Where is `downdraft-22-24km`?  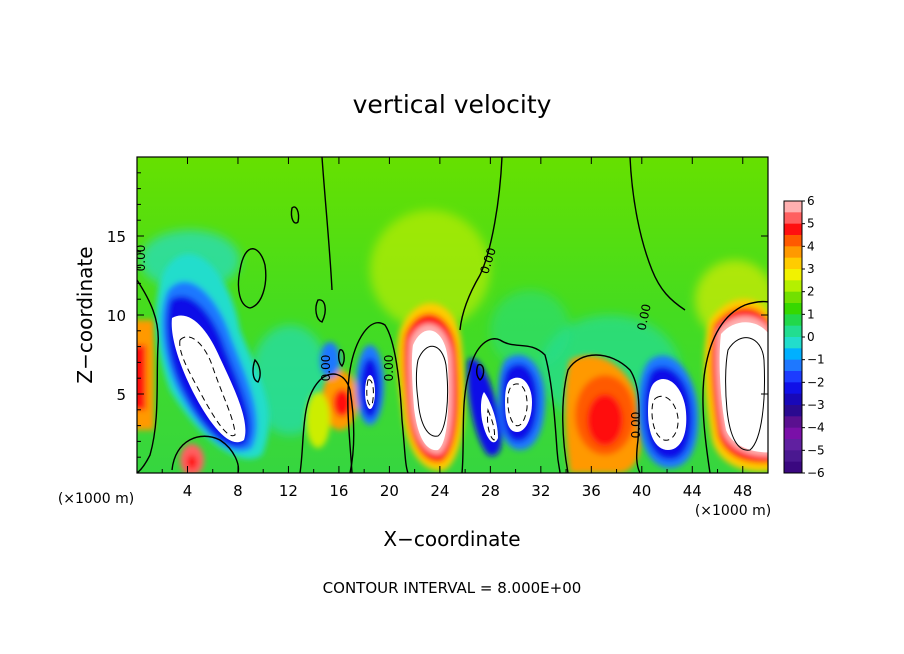
downdraft-22-24km is located at coordinates (431, 387).